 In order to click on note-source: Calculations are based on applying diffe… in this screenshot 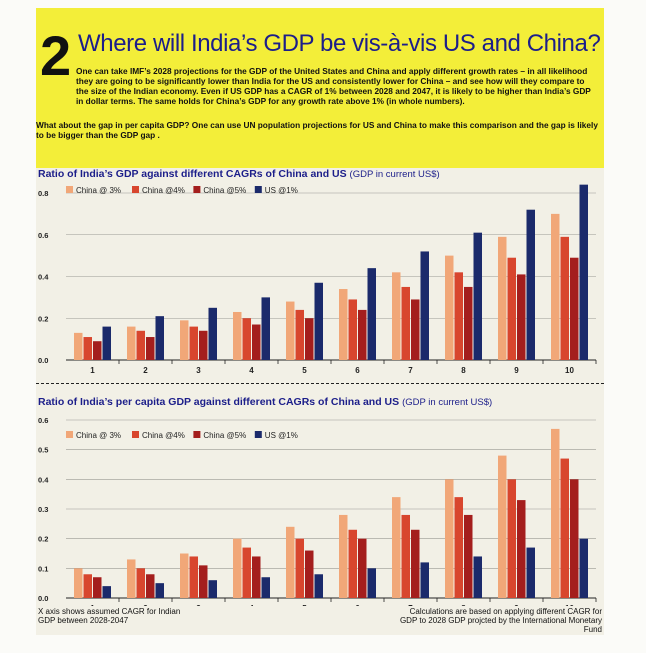, I will do `click(500, 620)`.